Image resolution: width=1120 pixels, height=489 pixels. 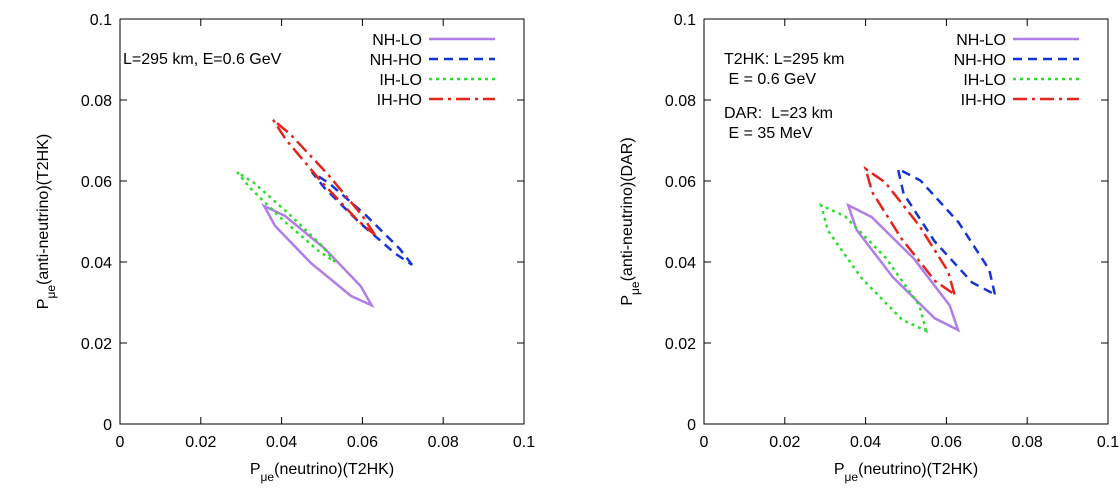 What do you see at coordinates (768, 133) in the screenshot?
I see `annotation: E = 35 MeV` at bounding box center [768, 133].